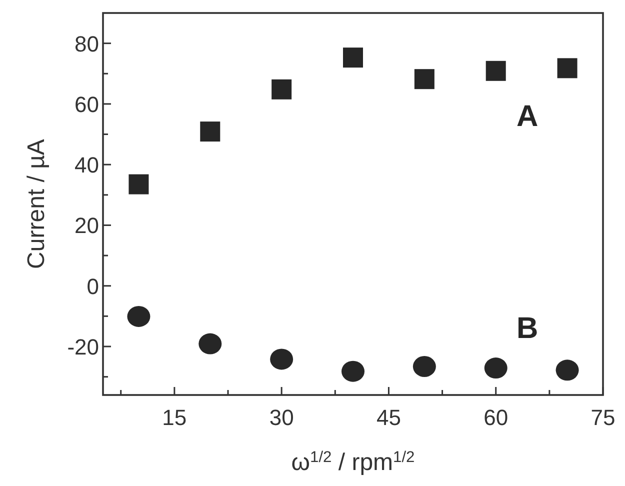 Image resolution: width=625 pixels, height=486 pixels. Describe the element at coordinates (83, 347) in the screenshot. I see `y-tick-label: -20` at that location.